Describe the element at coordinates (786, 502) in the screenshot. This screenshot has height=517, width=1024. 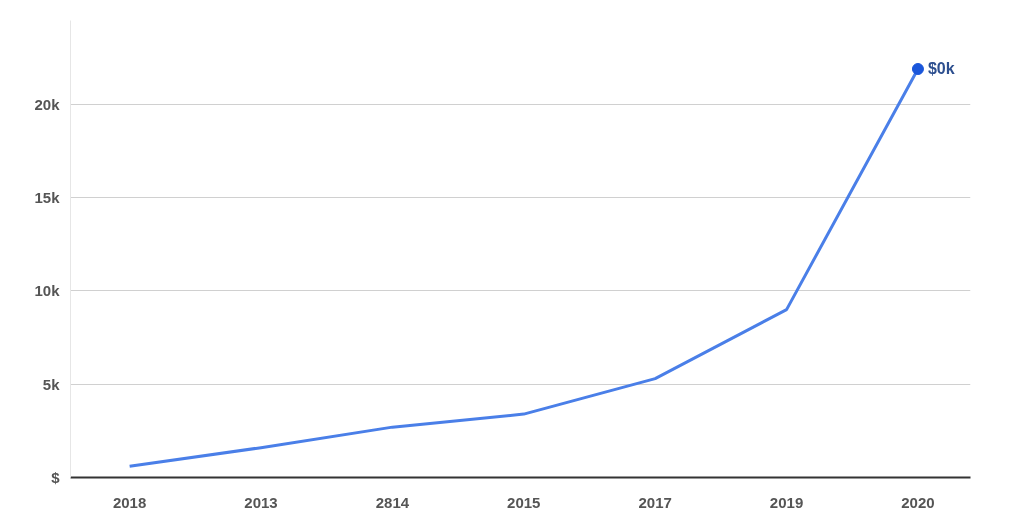
I see `x-tick-label: 2019` at that location.